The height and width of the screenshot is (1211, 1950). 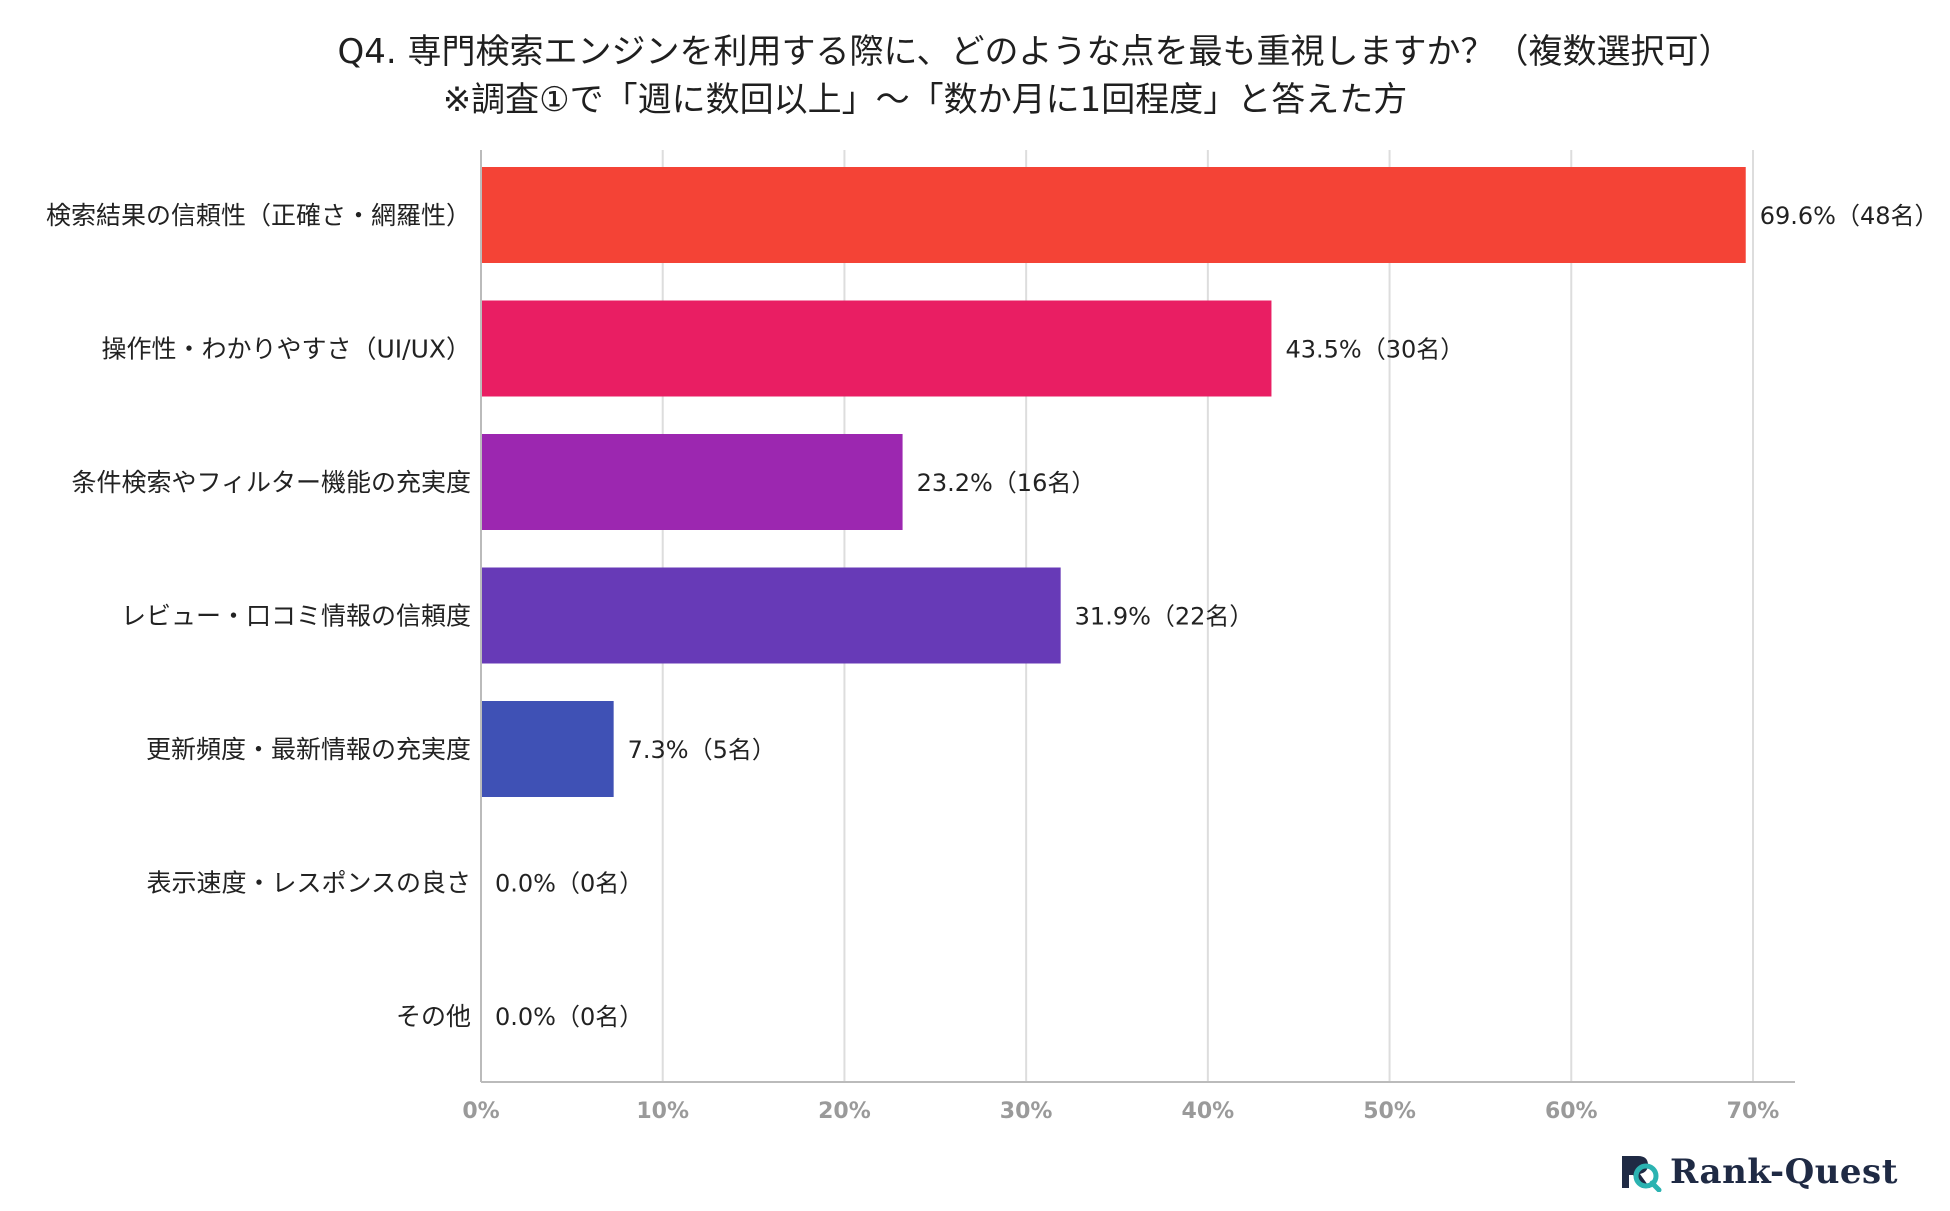 What do you see at coordinates (1389, 1111) in the screenshot?
I see `x-tick-label: 50%` at bounding box center [1389, 1111].